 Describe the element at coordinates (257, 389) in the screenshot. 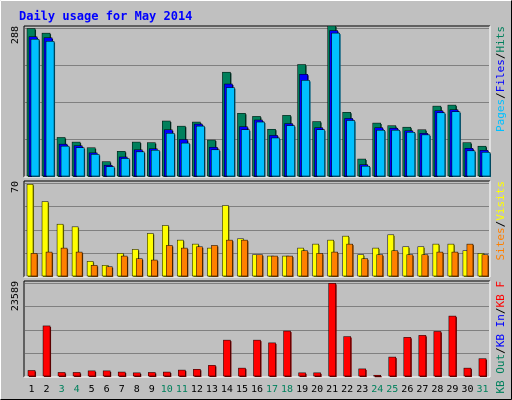

I see `x-tick-label: 16` at that location.